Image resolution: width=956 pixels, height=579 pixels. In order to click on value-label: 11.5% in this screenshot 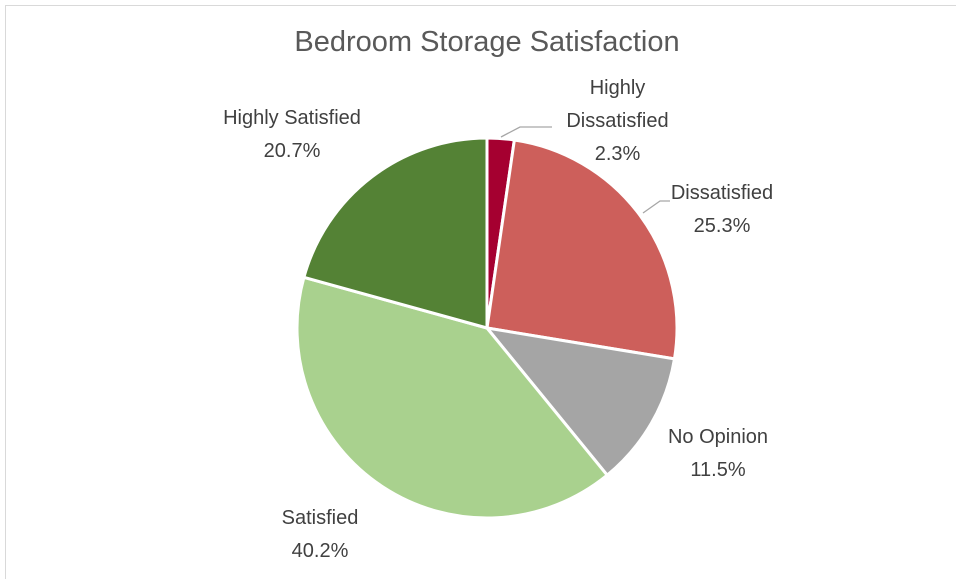, I will do `click(718, 470)`.